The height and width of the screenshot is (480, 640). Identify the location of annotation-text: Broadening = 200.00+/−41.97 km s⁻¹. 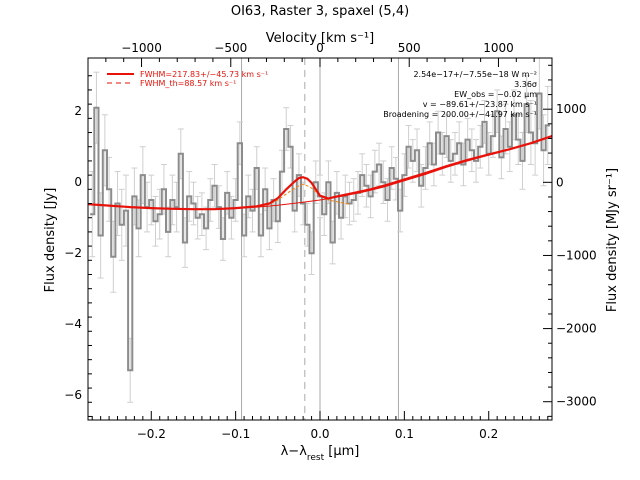
(460, 114).